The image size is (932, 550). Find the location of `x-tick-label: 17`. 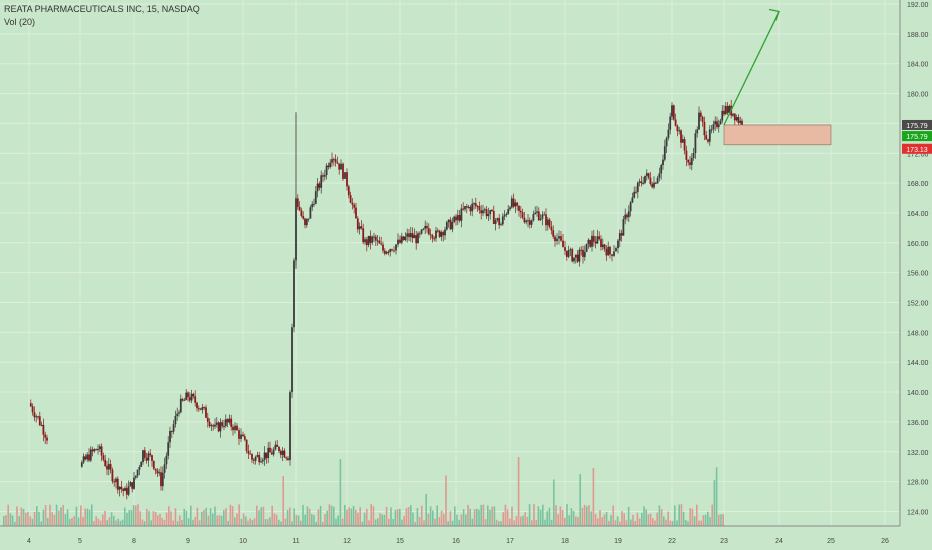

x-tick-label: 17 is located at coordinates (510, 541).